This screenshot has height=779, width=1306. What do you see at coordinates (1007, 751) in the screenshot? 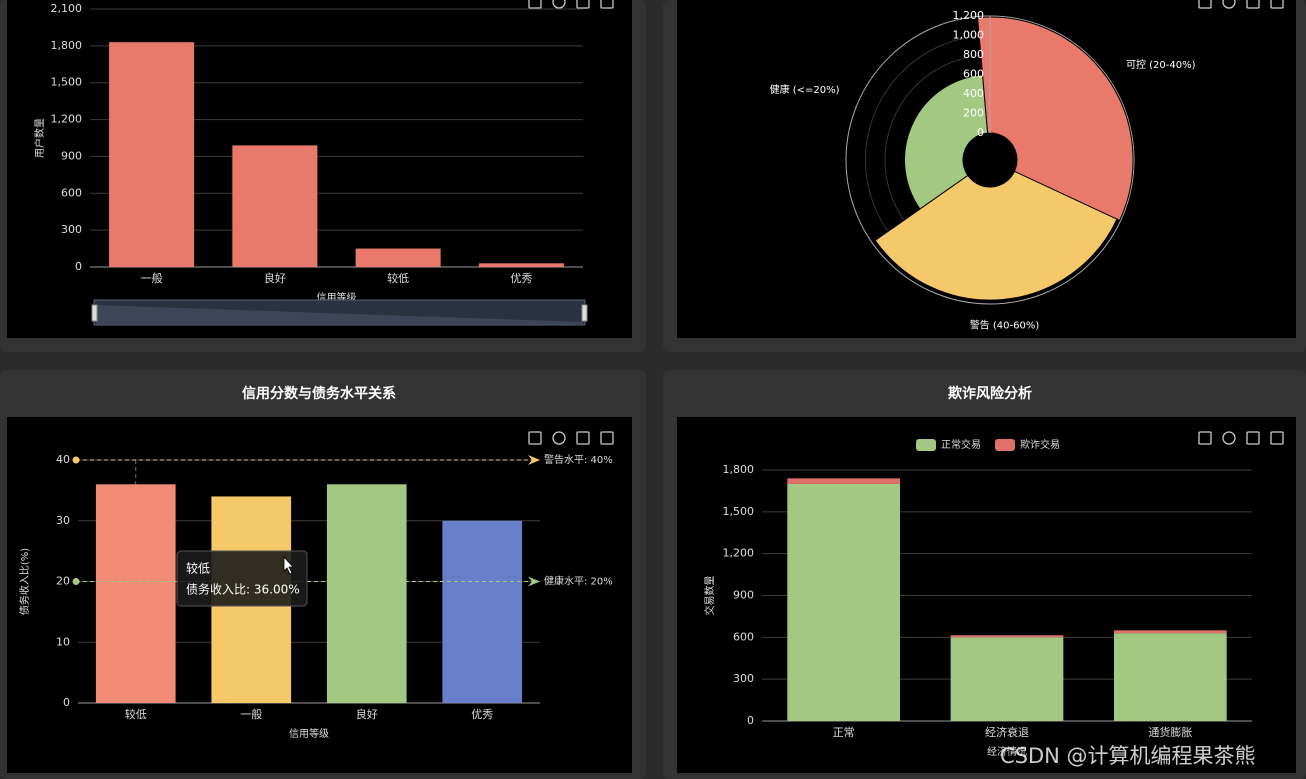
I see `x-axis-title: 经济情况` at bounding box center [1007, 751].